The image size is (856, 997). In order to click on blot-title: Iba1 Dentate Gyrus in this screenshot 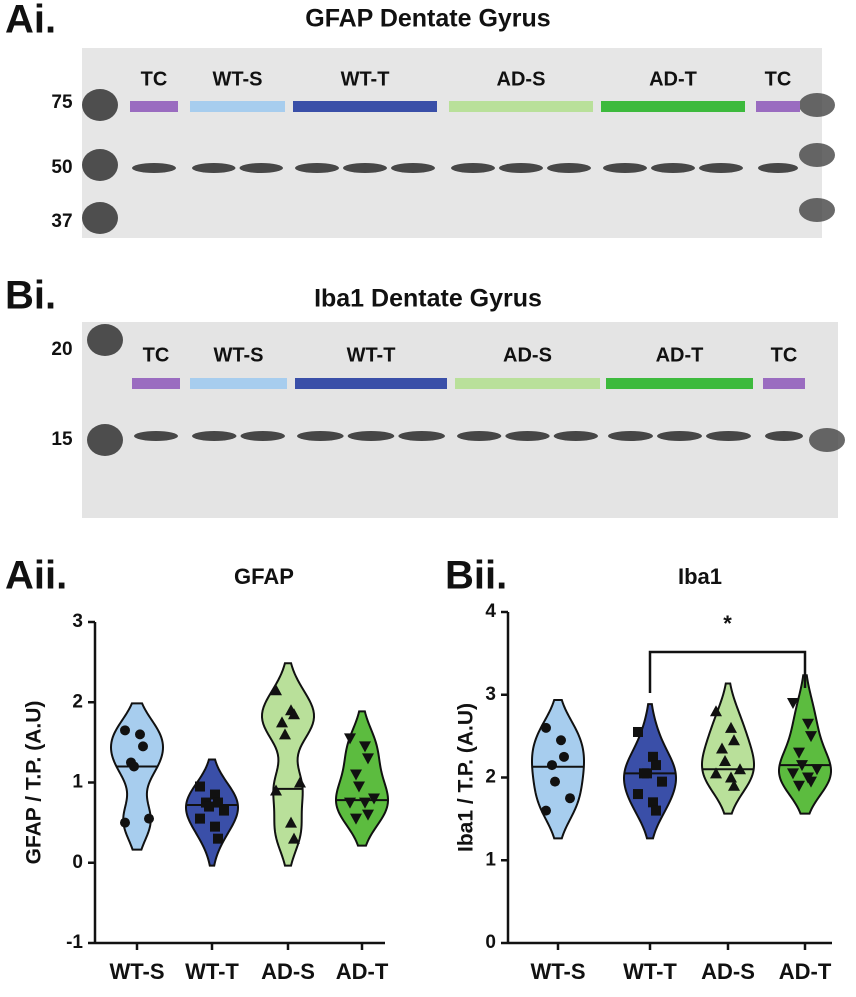, I will do `click(428, 299)`.